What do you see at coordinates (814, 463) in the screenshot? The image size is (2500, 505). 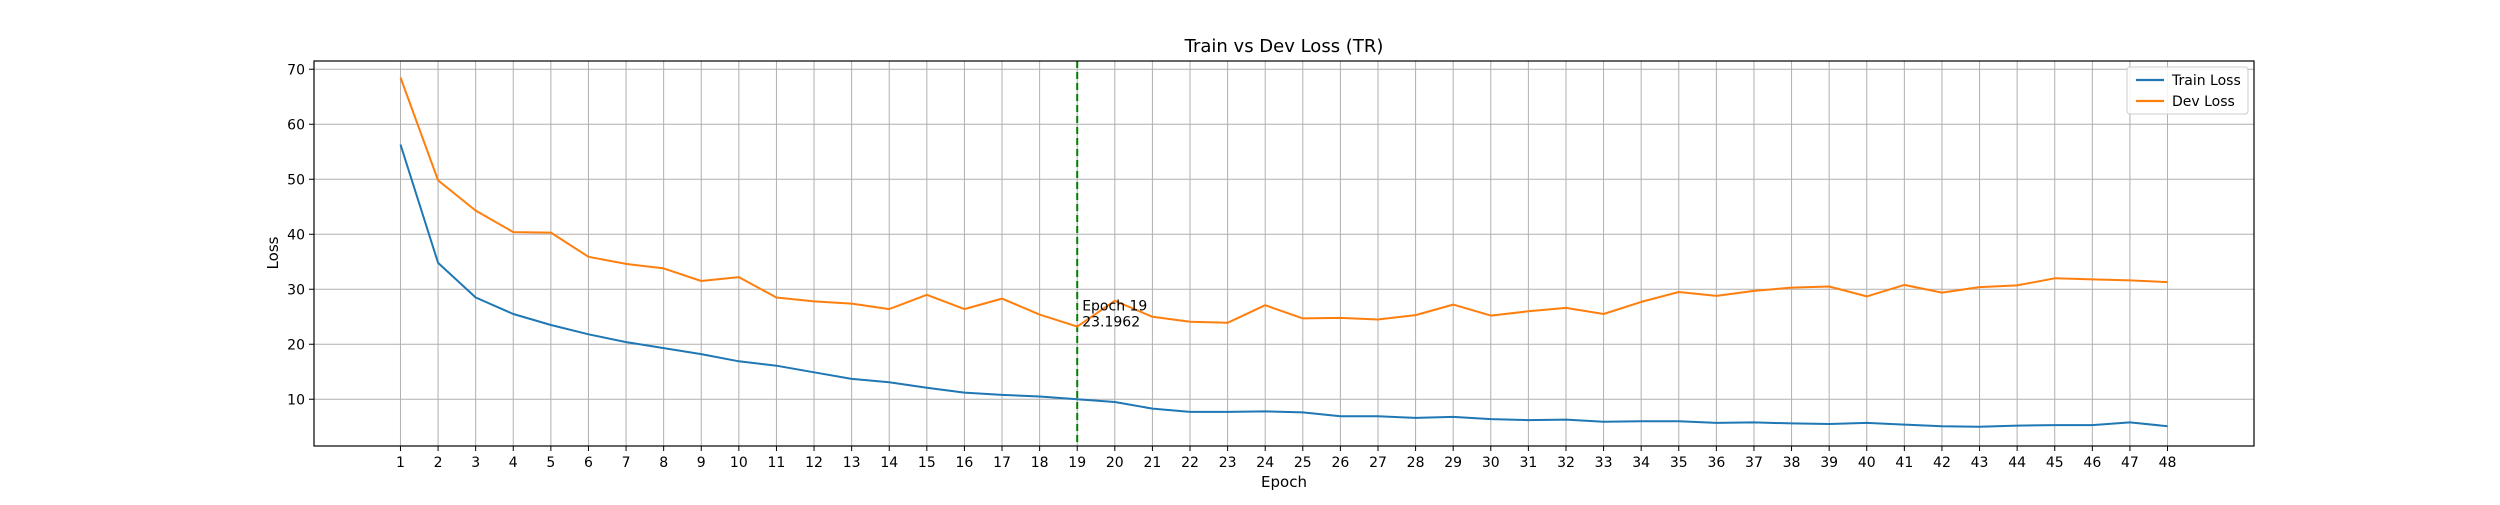 I see `x-tick-label: 12` at bounding box center [814, 463].